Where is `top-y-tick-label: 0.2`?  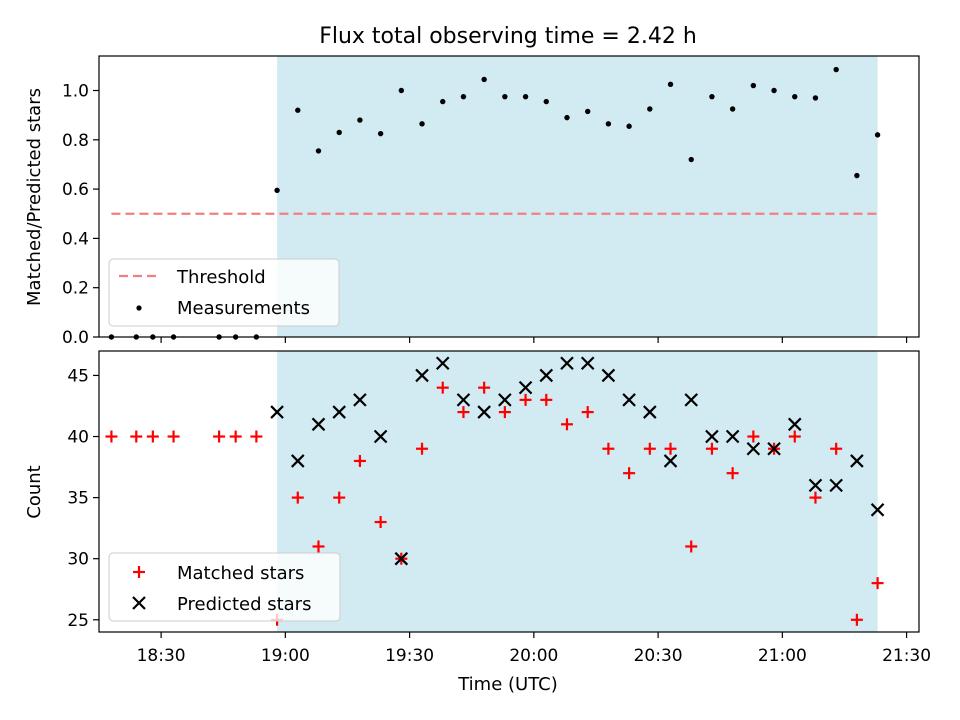 top-y-tick-label: 0.2 is located at coordinates (75, 289).